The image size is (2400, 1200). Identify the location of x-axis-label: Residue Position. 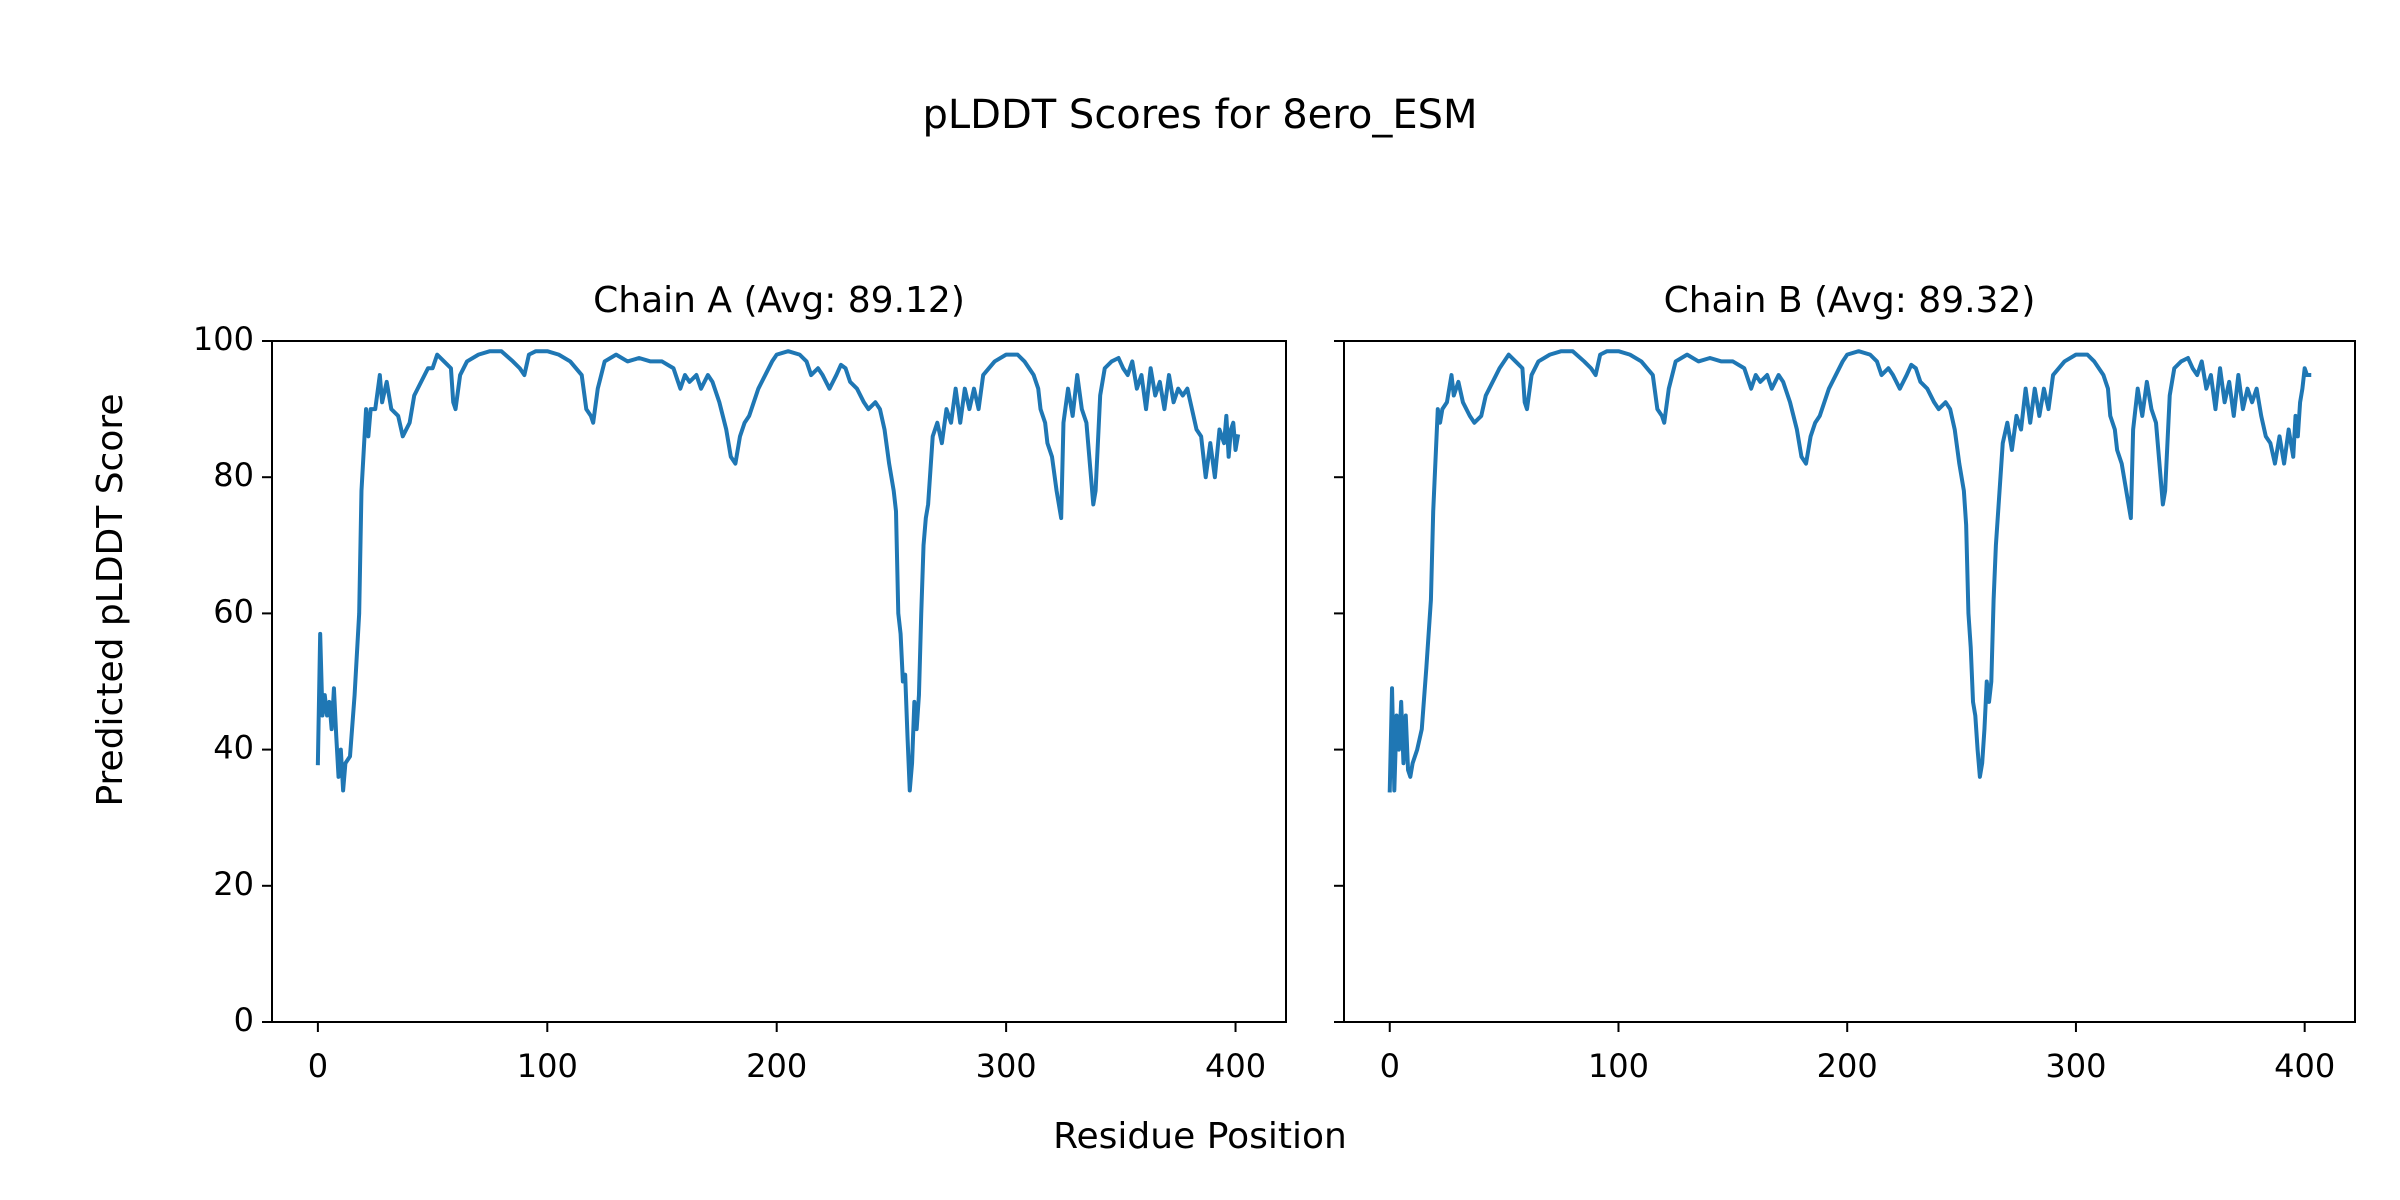
(1200, 1136).